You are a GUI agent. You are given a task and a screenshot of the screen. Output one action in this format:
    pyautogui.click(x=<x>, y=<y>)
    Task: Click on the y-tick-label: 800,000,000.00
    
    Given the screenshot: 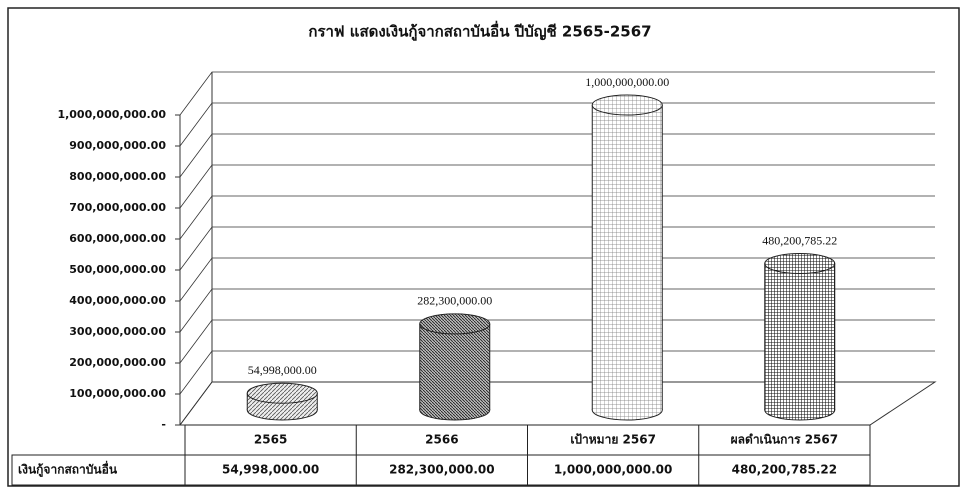 What is the action you would take?
    pyautogui.click(x=117, y=176)
    